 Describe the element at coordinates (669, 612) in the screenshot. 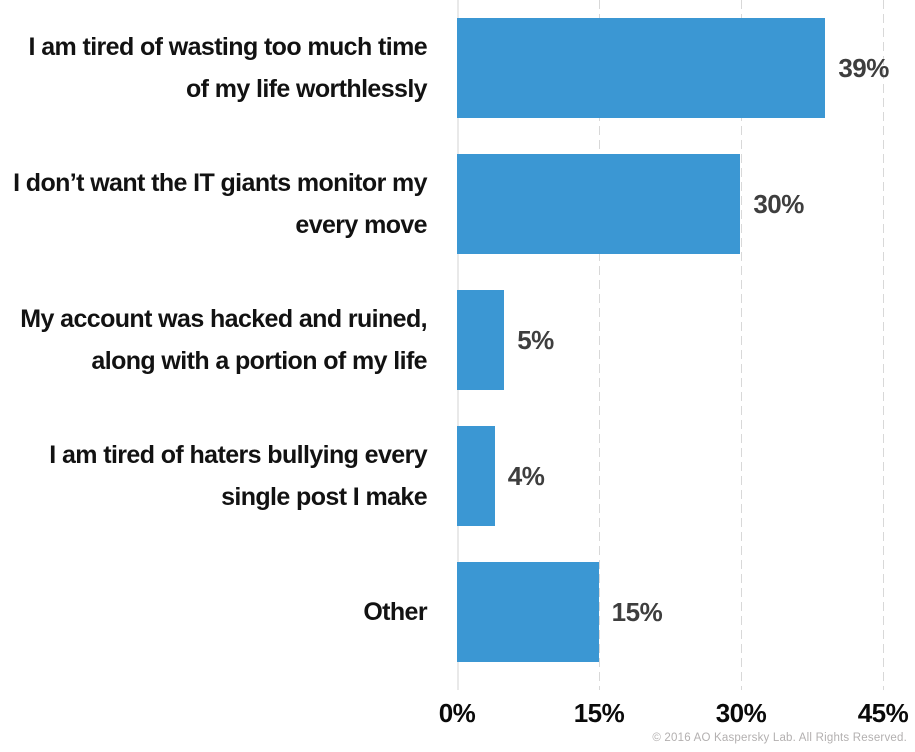

I see `bar-track: 15%` at that location.